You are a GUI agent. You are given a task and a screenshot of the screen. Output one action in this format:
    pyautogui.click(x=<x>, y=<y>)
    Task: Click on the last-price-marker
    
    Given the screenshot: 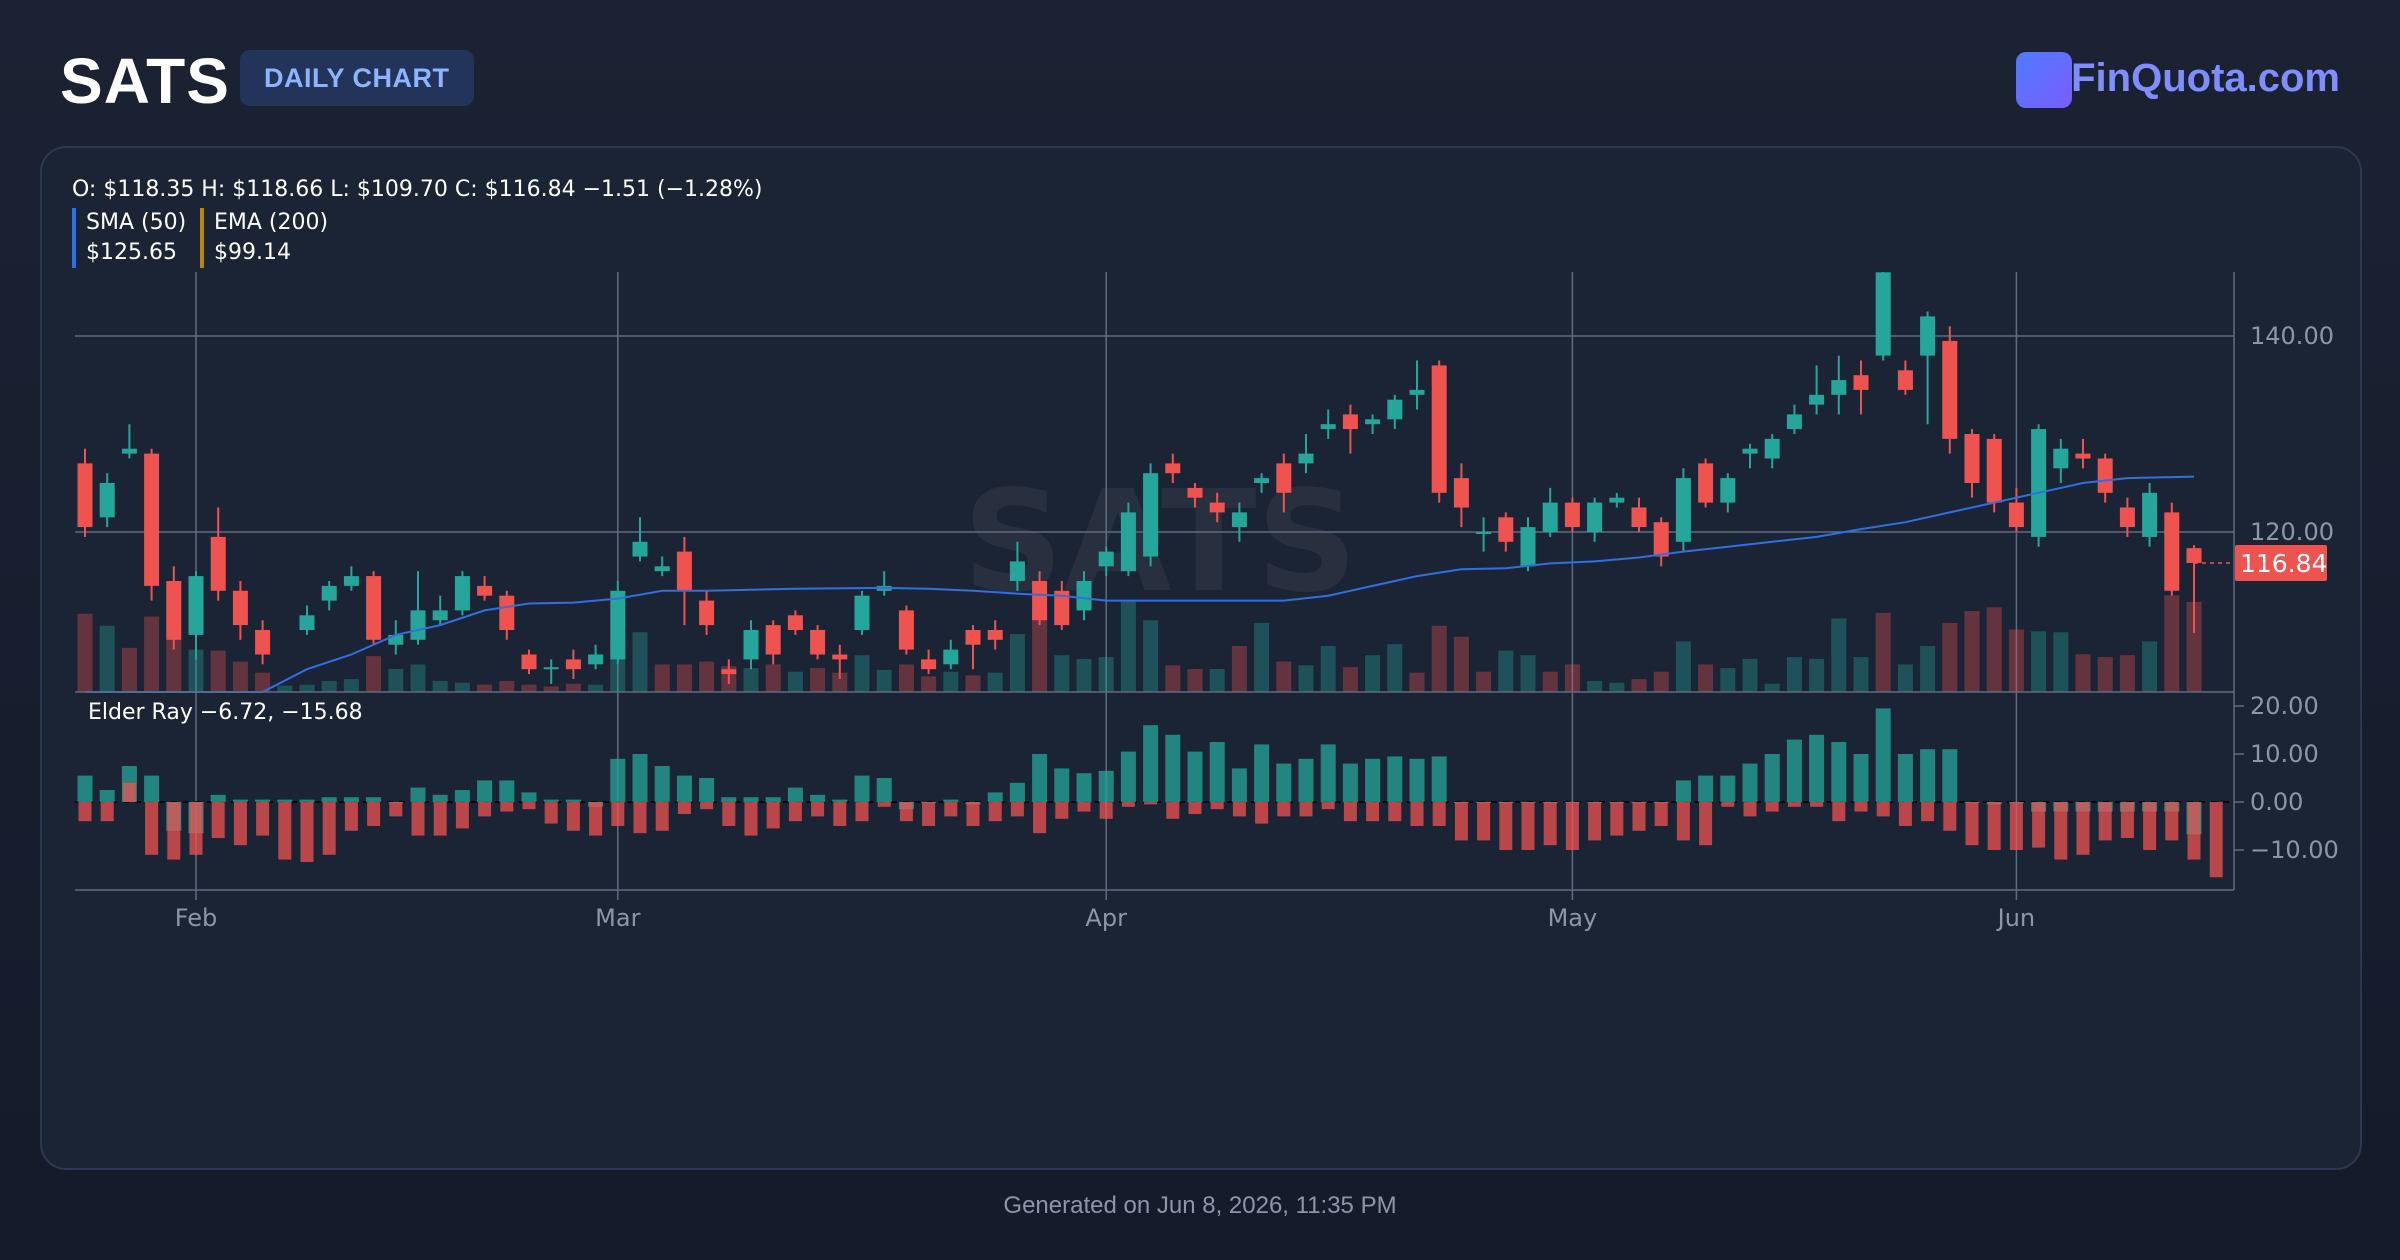 What is the action you would take?
    pyautogui.click(x=2281, y=562)
    